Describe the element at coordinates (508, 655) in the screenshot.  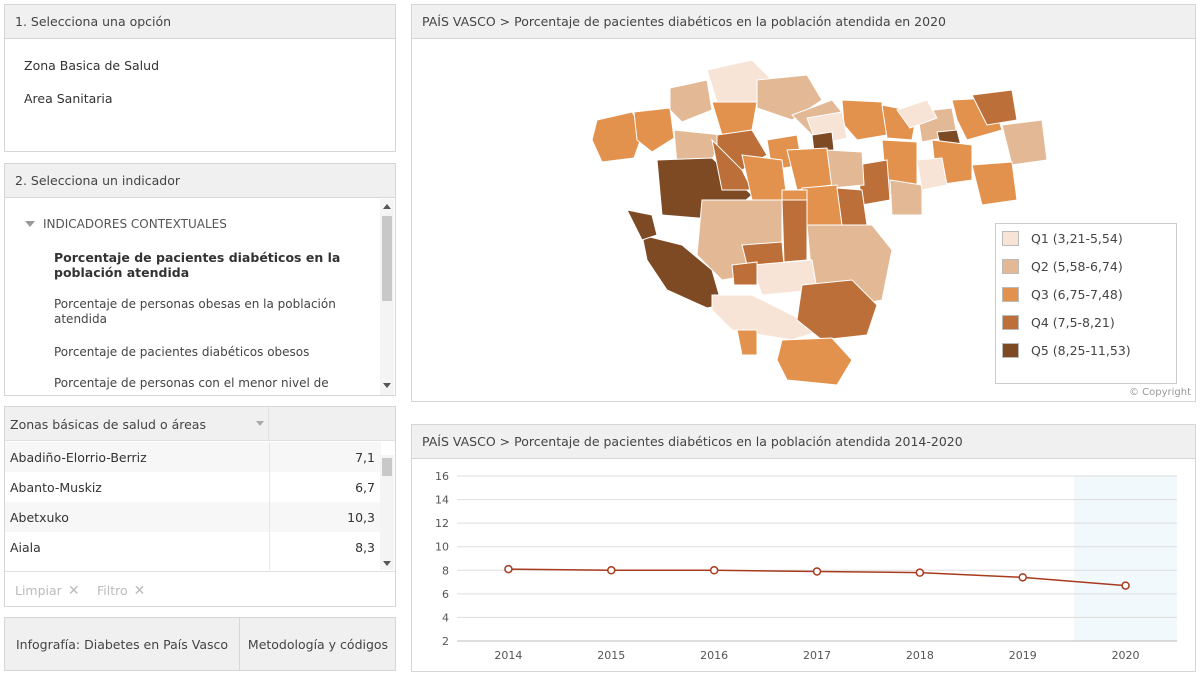
I see `x-tick-label: 2014` at that location.